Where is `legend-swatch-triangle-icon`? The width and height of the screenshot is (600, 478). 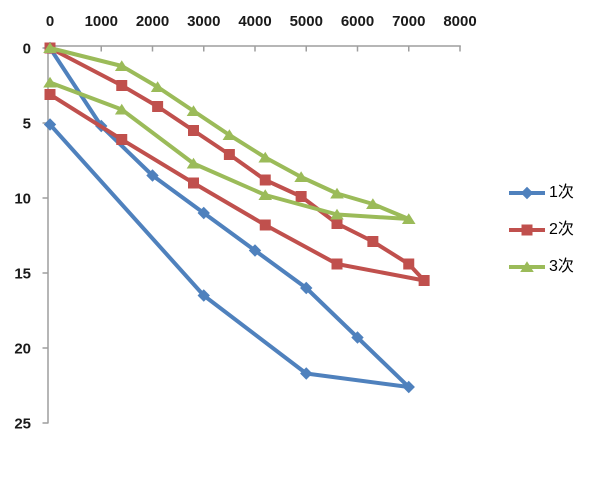 legend-swatch-triangle-icon is located at coordinates (527, 266).